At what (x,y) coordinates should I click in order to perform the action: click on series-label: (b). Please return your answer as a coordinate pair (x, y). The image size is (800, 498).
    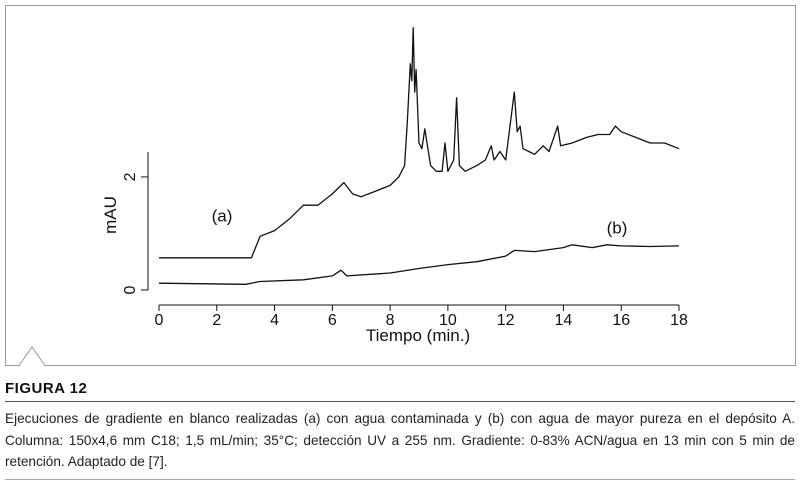
    Looking at the image, I should click on (617, 227).